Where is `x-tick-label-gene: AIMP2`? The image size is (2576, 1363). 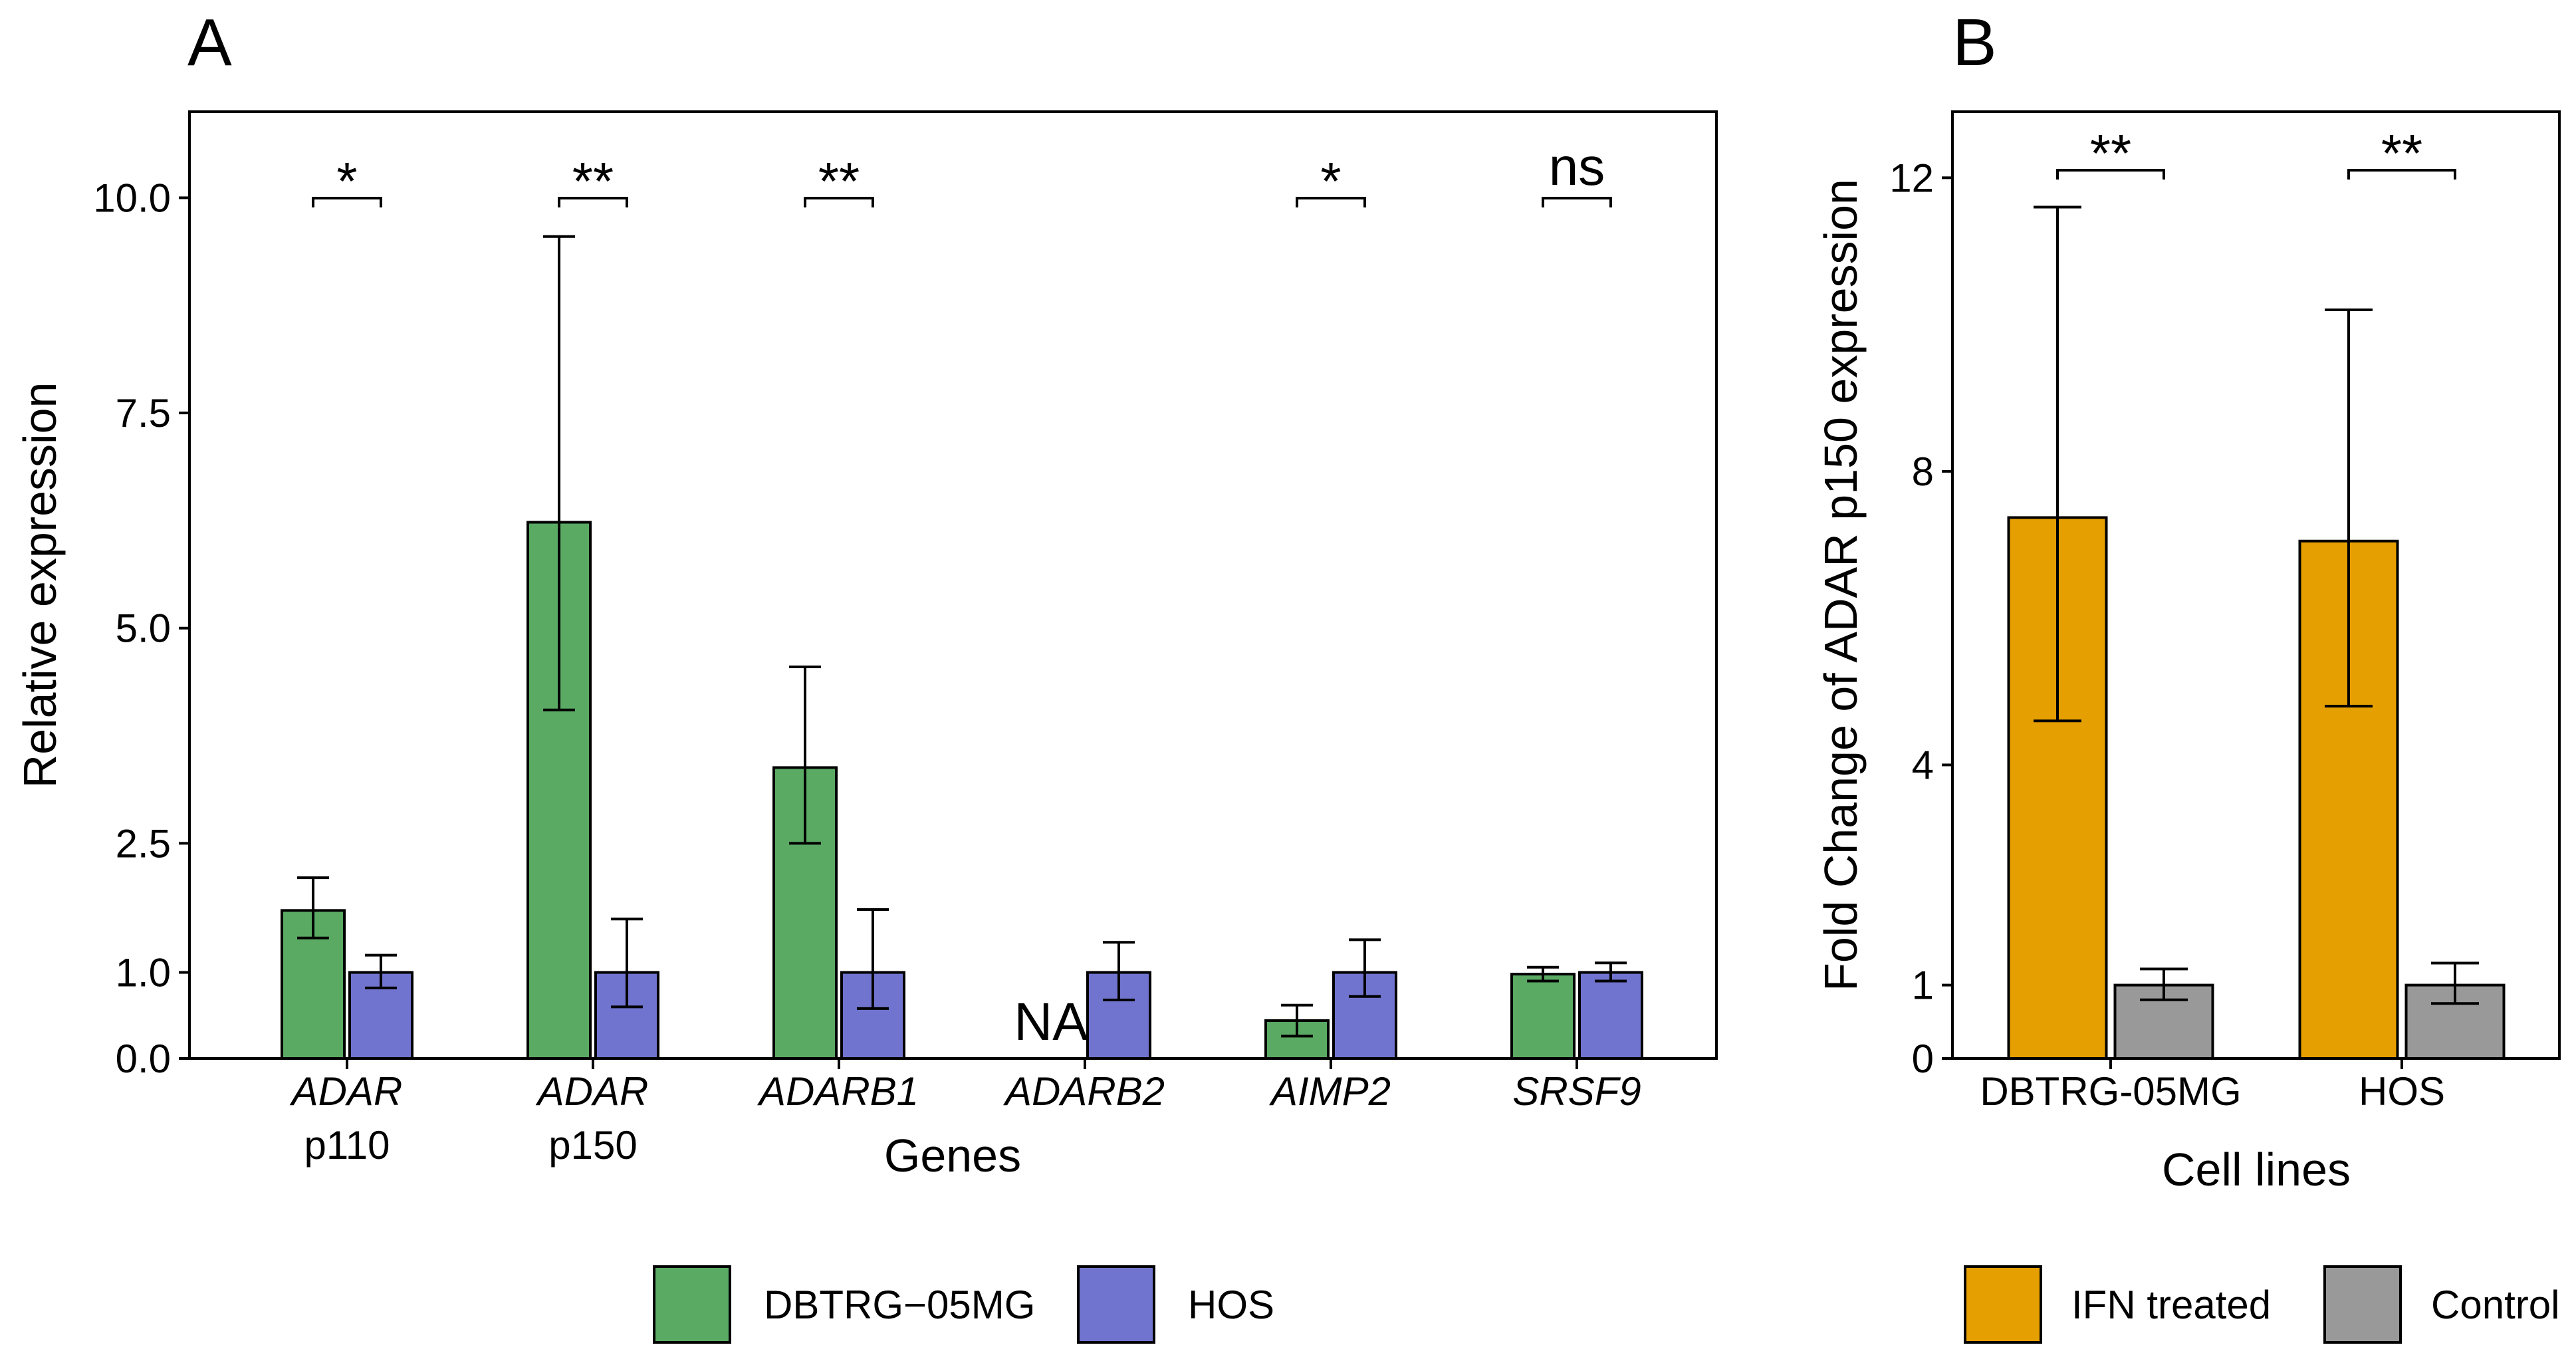 x-tick-label-gene: AIMP2 is located at coordinates (1330, 1091).